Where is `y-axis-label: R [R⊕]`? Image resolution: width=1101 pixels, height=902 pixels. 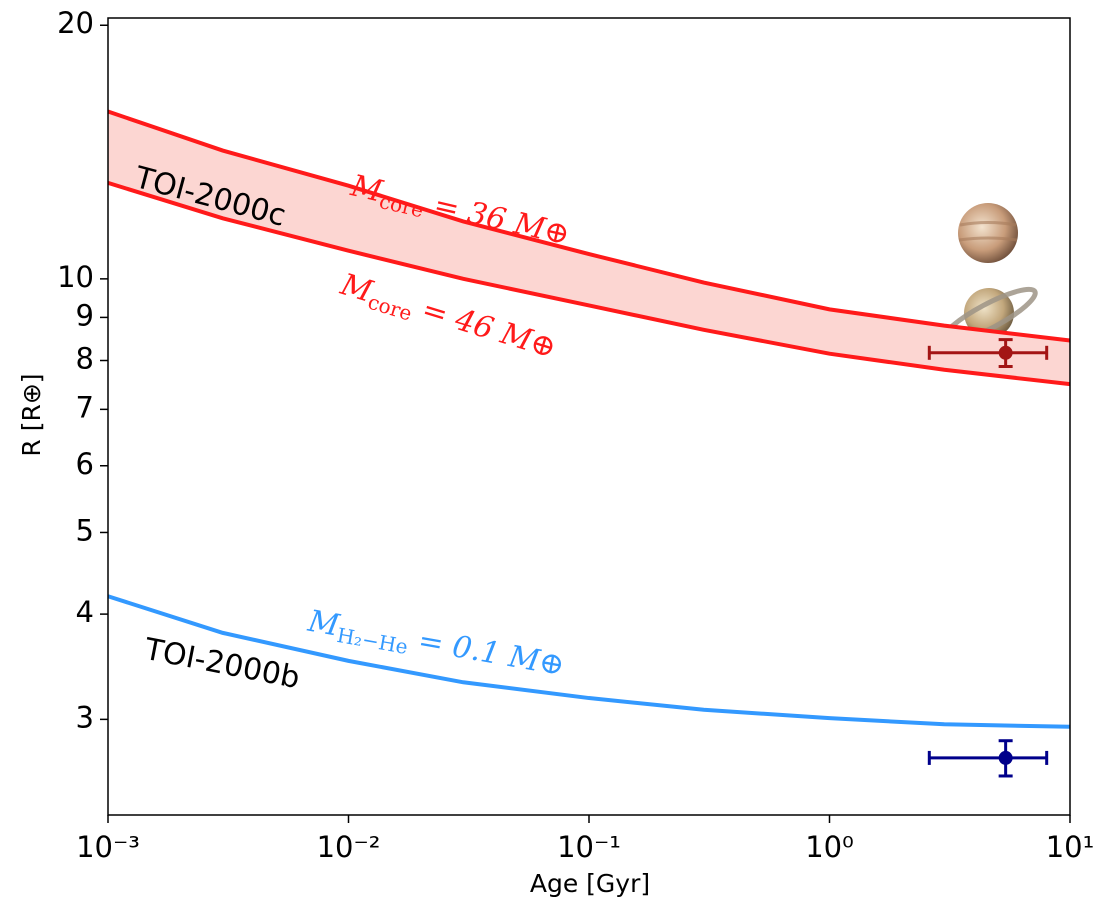
y-axis-label: R [R⊕] is located at coordinates (31, 414).